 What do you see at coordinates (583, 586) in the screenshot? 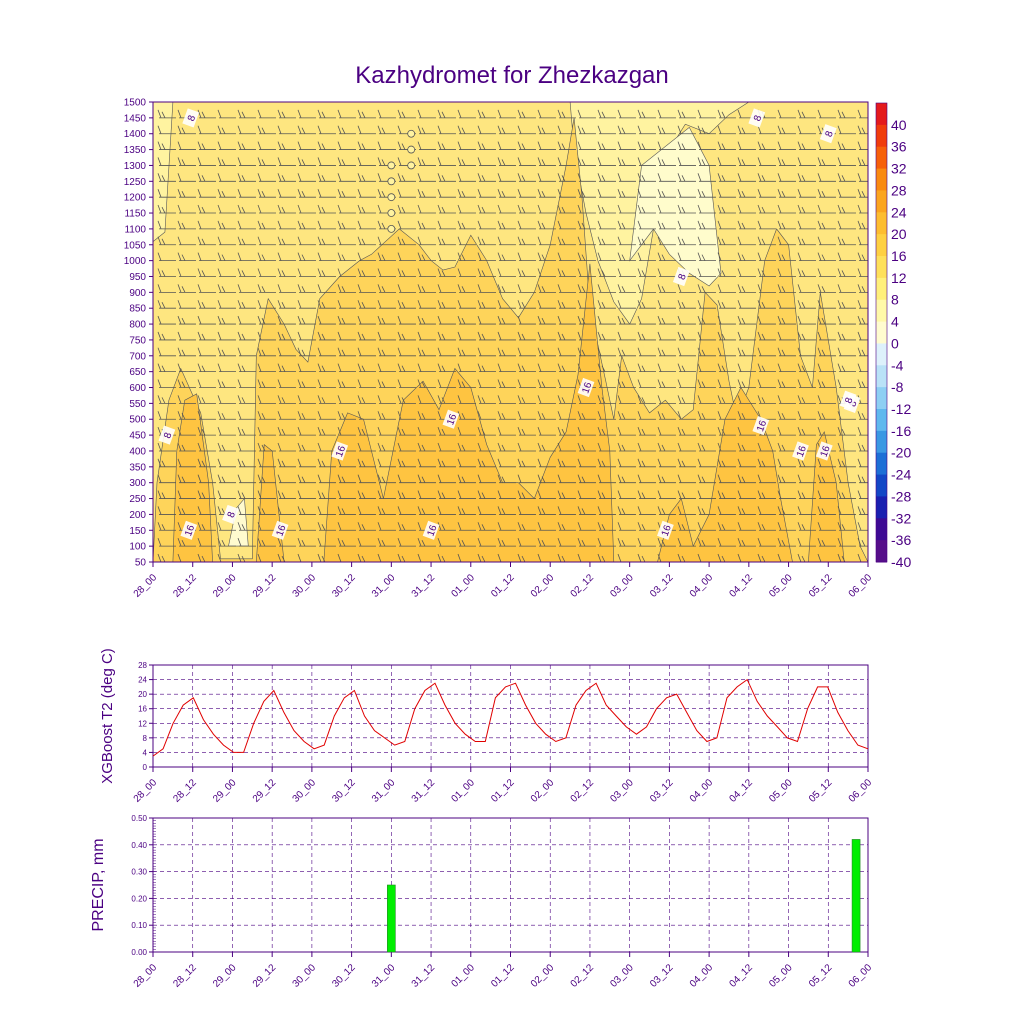
I see `xsec-x-tick-label: 02_12` at bounding box center [583, 586].